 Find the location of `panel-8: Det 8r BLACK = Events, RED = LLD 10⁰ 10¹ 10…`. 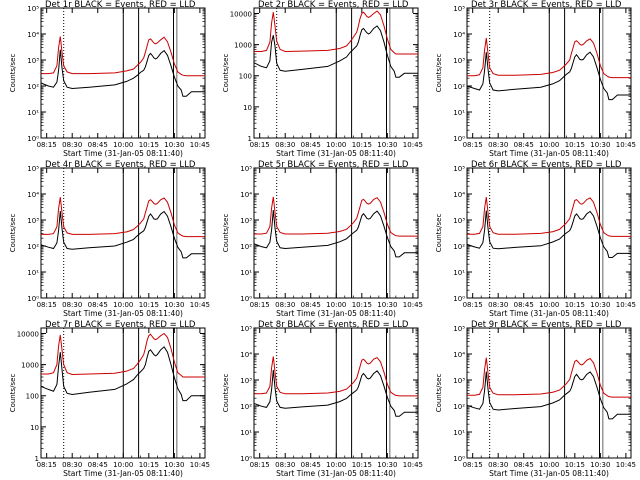

panel-8: Det 8r BLACK = Events, RED = LLD 10⁰ 10¹ 10… is located at coordinates (322, 399).